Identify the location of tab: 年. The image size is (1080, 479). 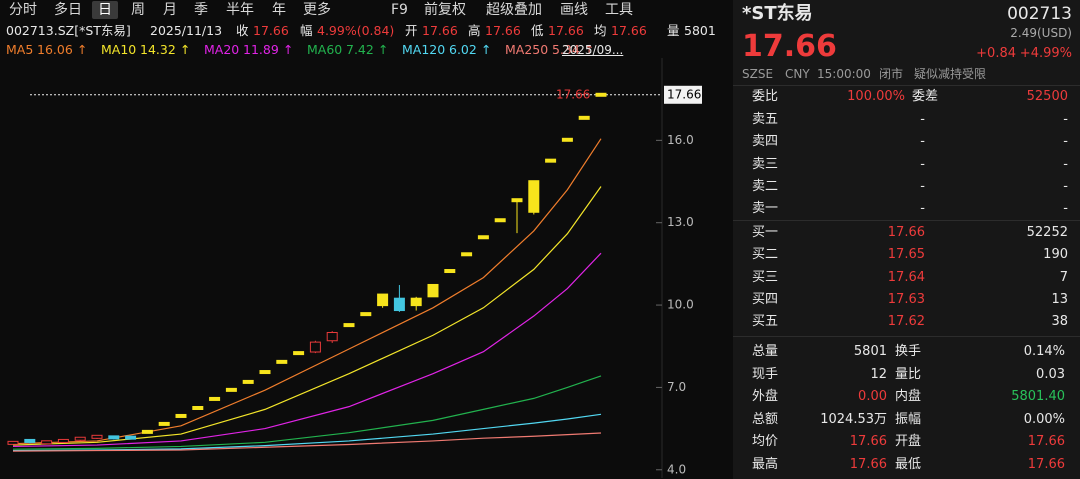
(279, 10).